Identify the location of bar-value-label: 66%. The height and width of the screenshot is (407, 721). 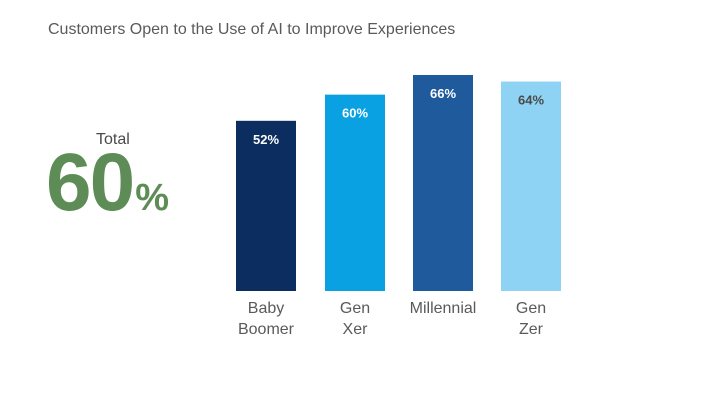
(443, 93).